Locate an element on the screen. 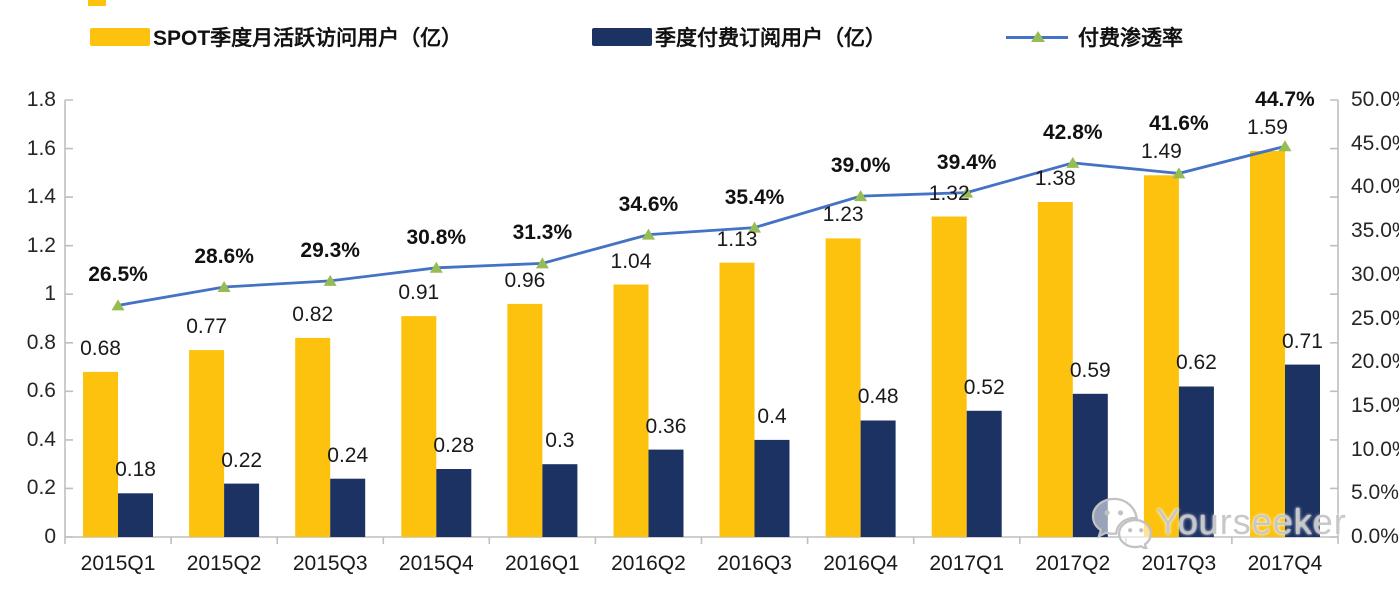 Image resolution: width=1399 pixels, height=596 pixels. triangle-marker-icon is located at coordinates (1038, 36).